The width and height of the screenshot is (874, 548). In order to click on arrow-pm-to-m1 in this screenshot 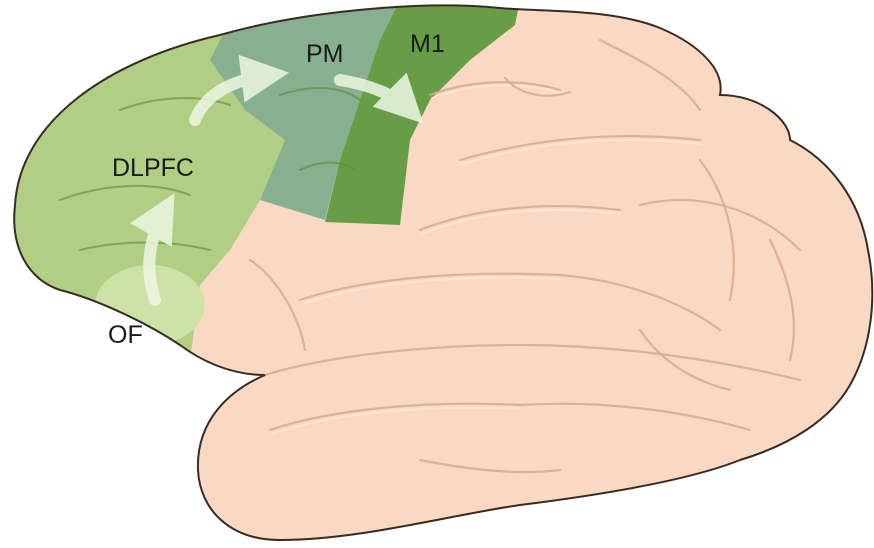, I will do `click(379, 98)`.